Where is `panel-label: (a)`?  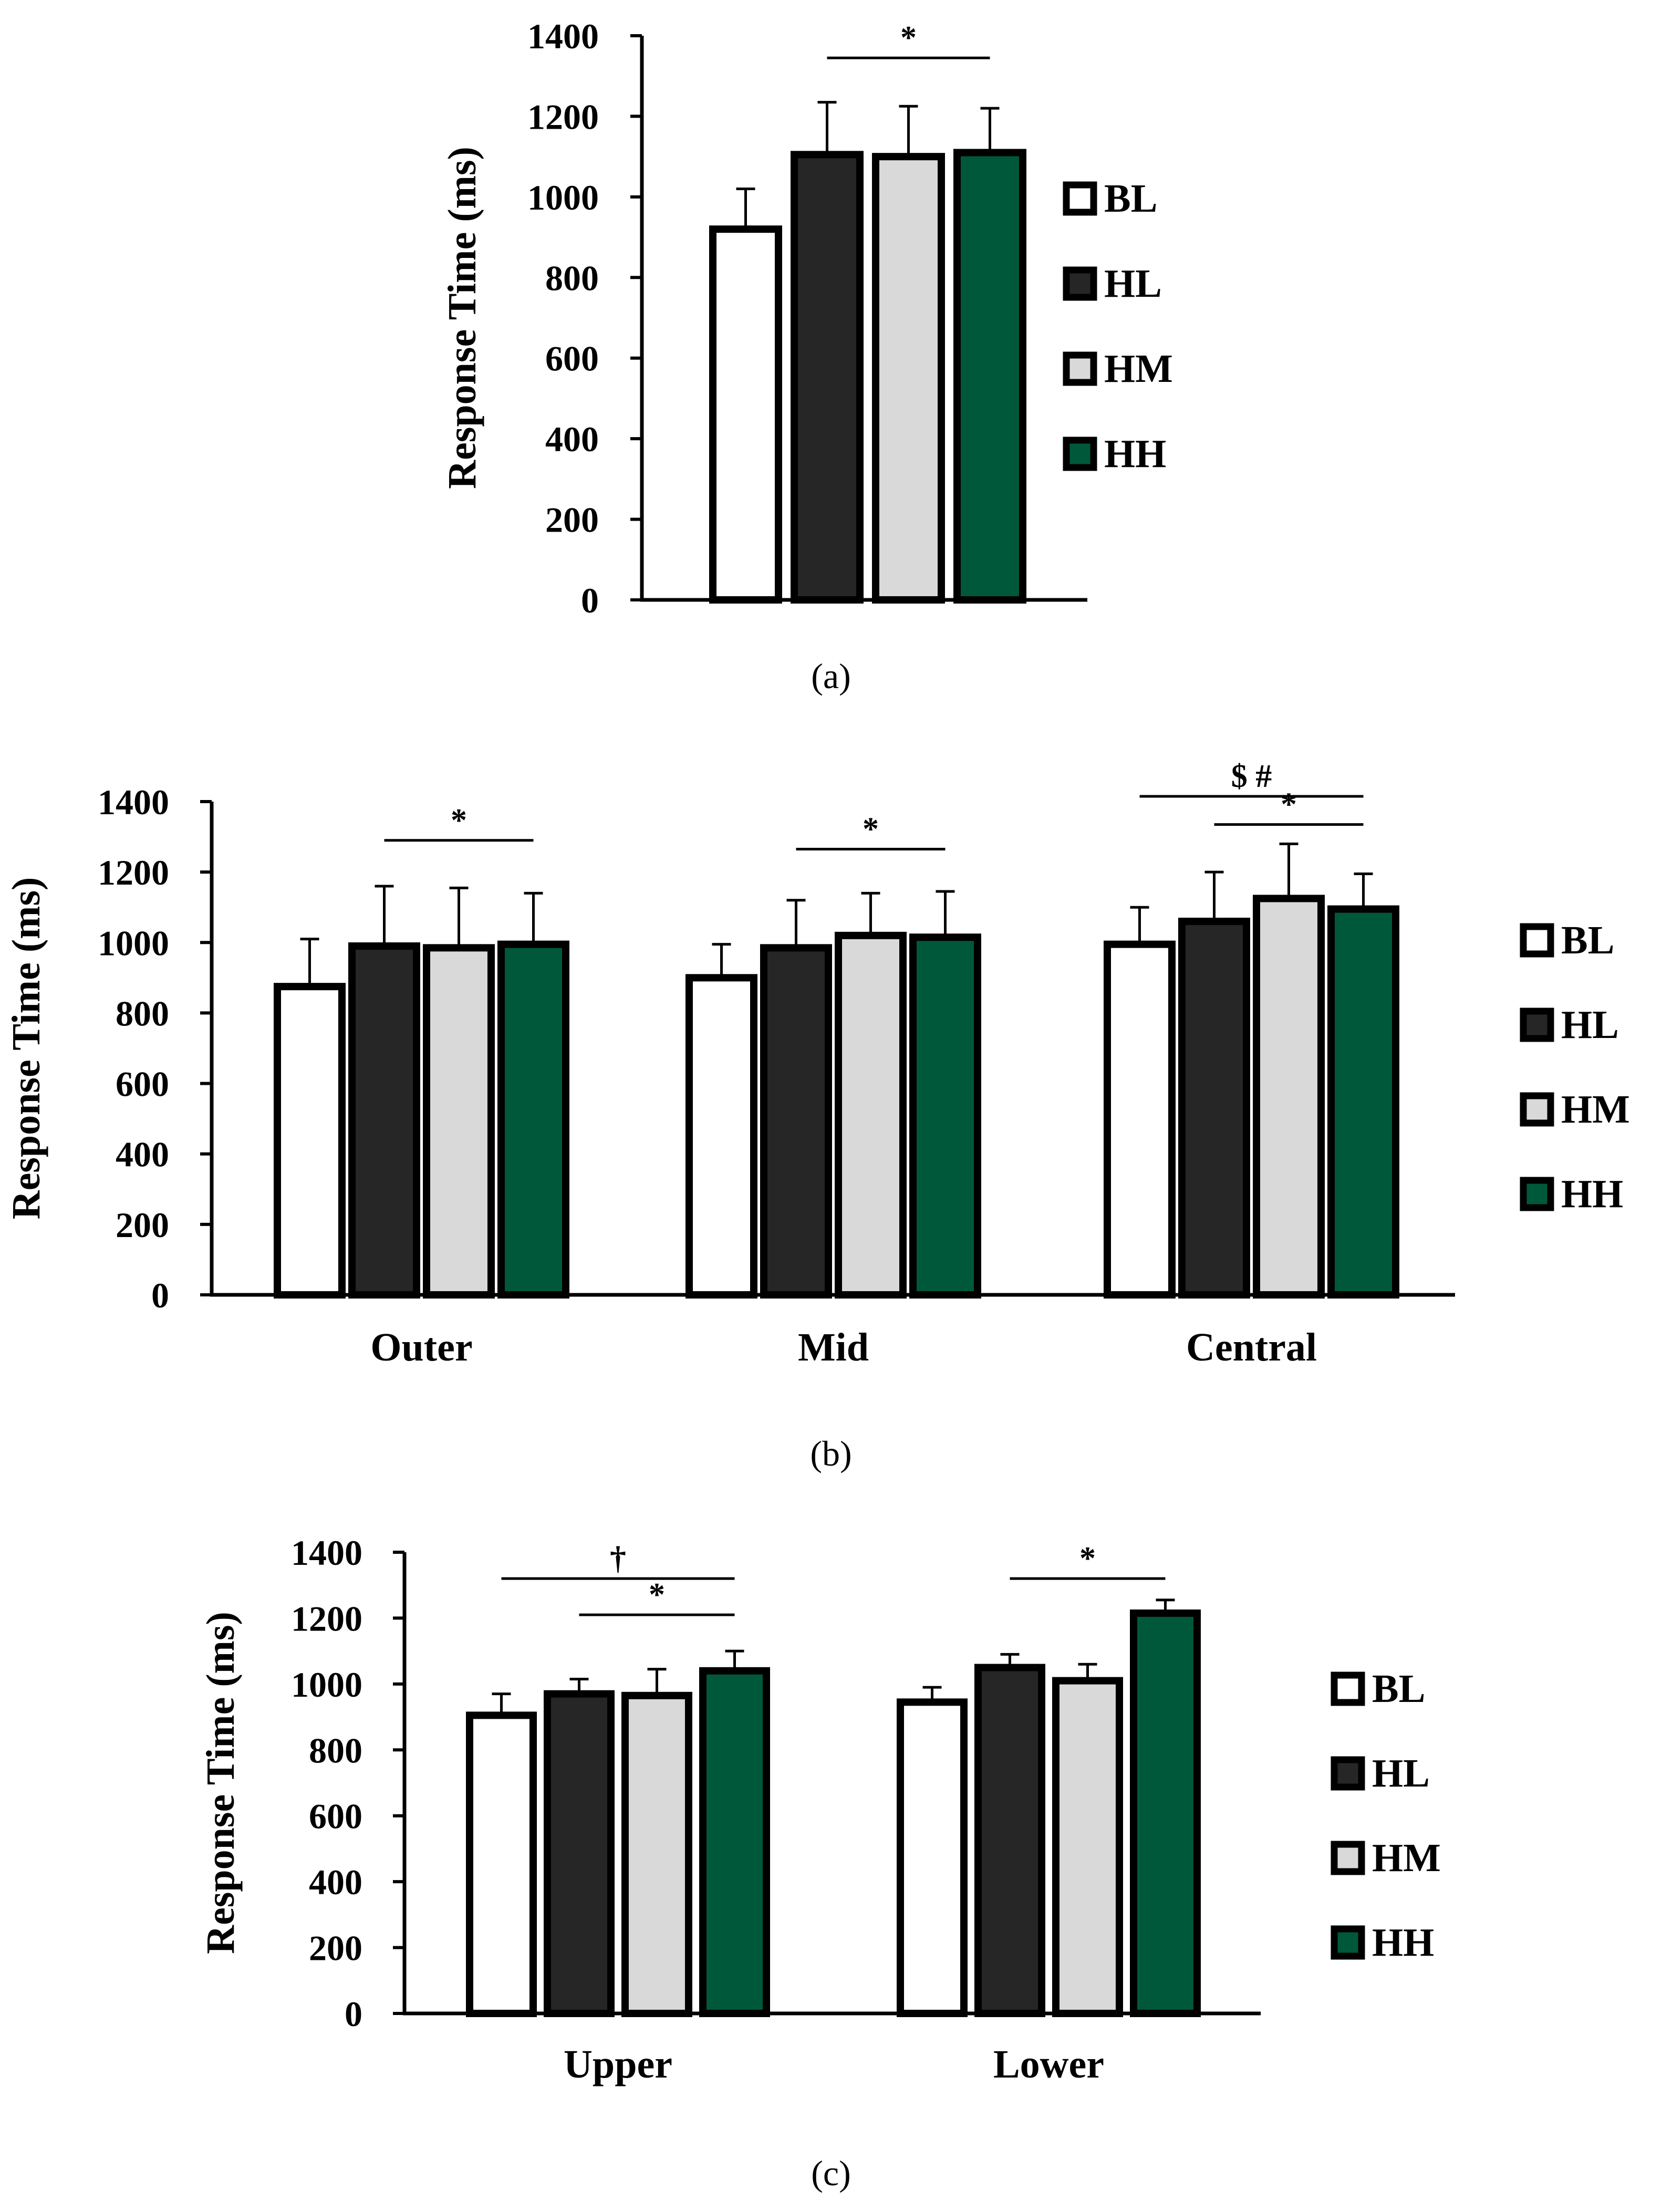
panel-label: (a) is located at coordinates (830, 676).